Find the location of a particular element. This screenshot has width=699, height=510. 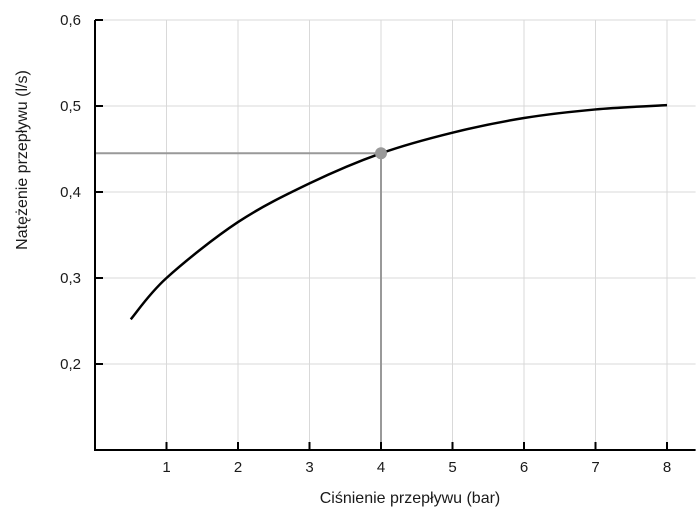

x-axis-label: Ciśnienie przepływu (bar) is located at coordinates (410, 498).